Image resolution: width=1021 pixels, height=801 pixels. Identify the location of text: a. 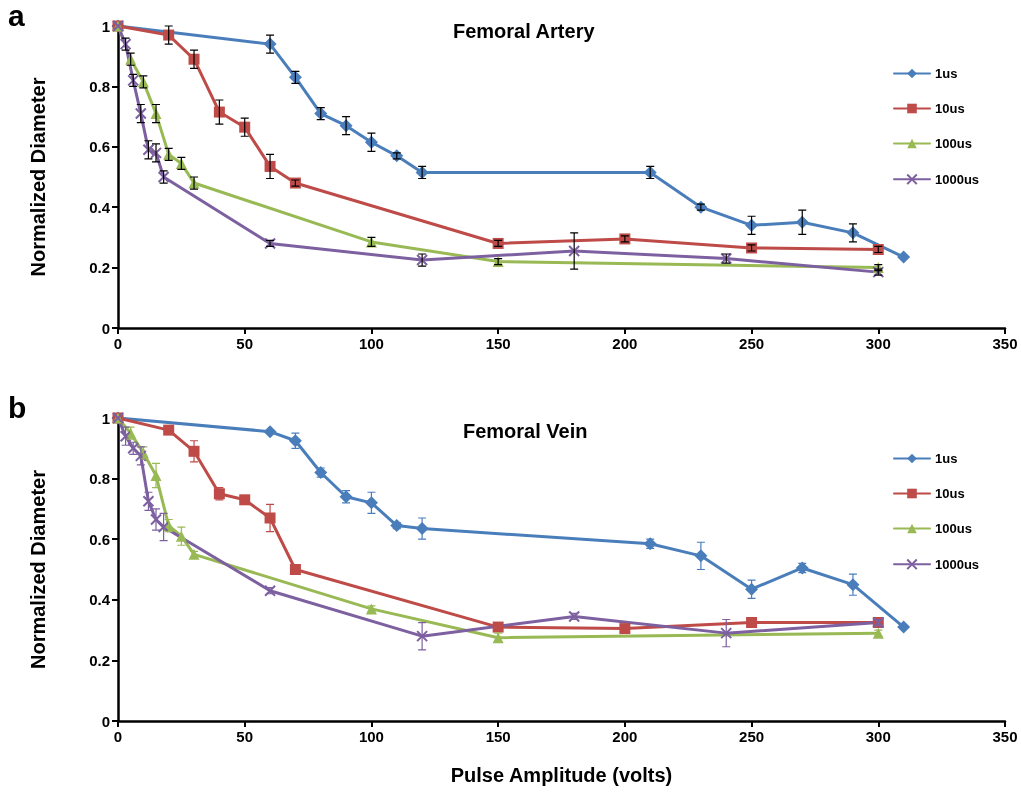
(16, 16).